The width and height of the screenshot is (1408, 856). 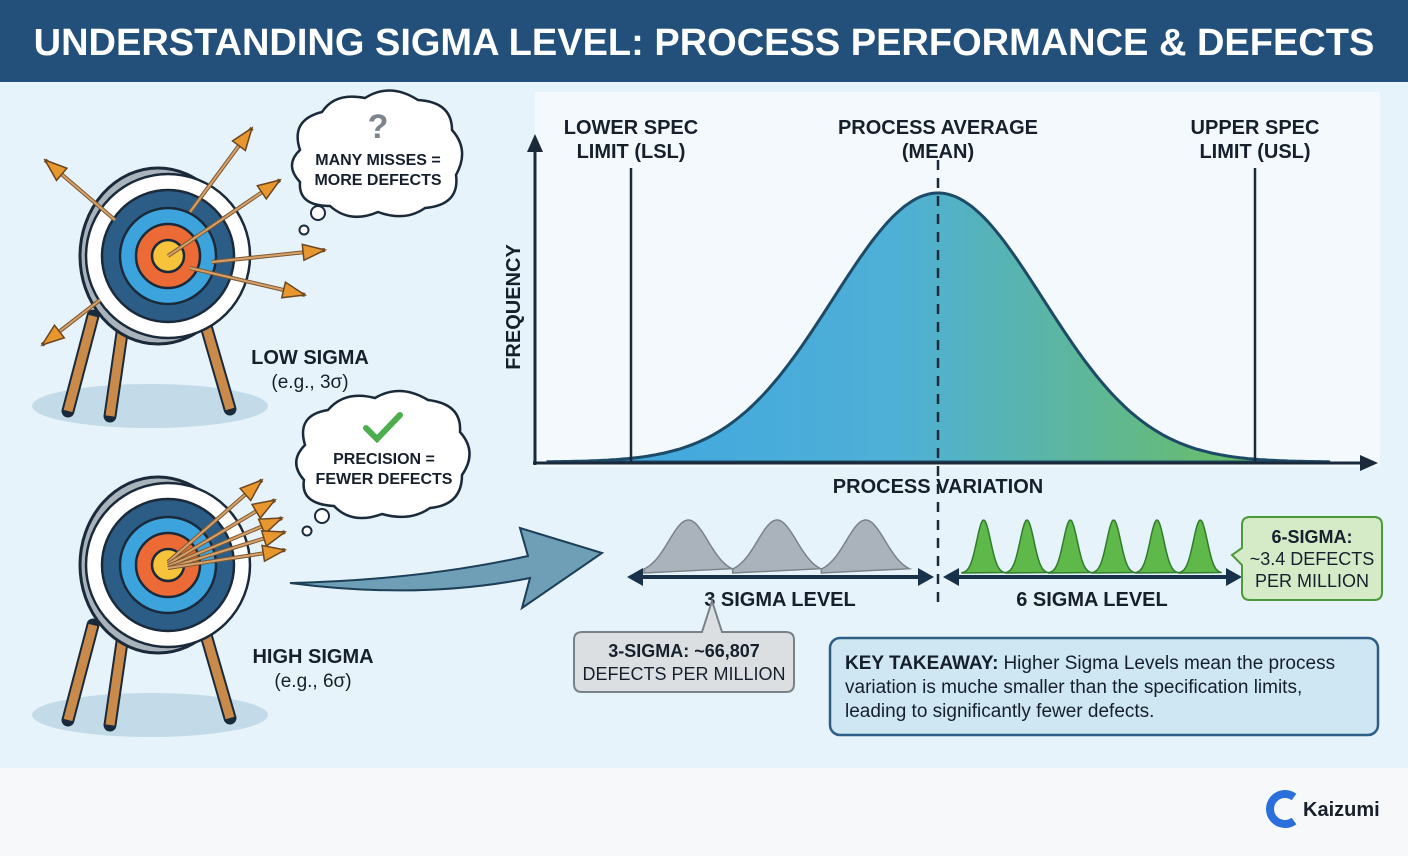 I want to click on three-sigma-callout-line-2: DEFECTS PER MILLION, so click(x=683, y=674).